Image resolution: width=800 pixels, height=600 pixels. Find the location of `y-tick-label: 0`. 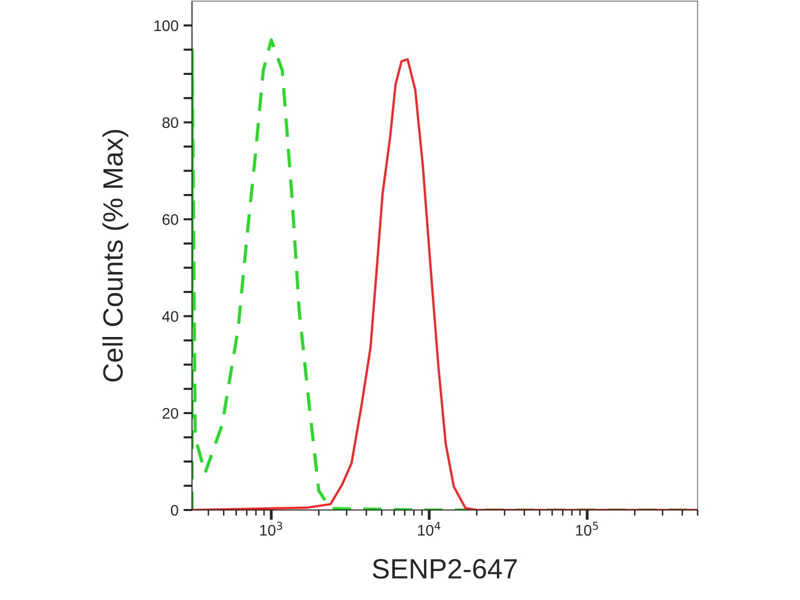

y-tick-label: 0 is located at coordinates (174, 510).